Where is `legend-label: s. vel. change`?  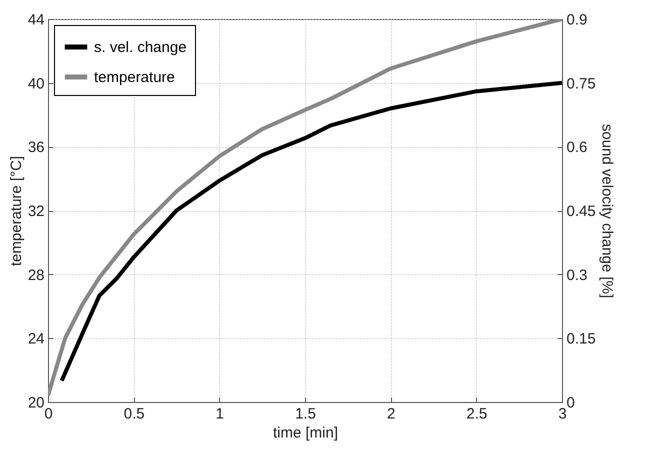
legend-label: s. vel. change is located at coordinates (140, 47).